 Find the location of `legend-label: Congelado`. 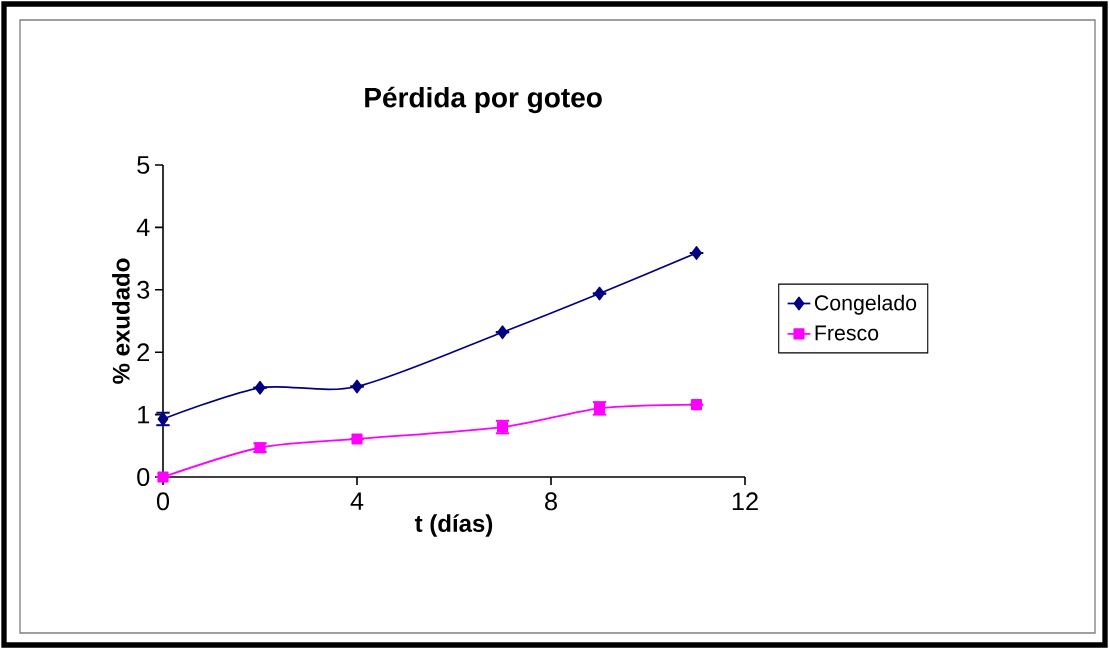

legend-label: Congelado is located at coordinates (865, 304).